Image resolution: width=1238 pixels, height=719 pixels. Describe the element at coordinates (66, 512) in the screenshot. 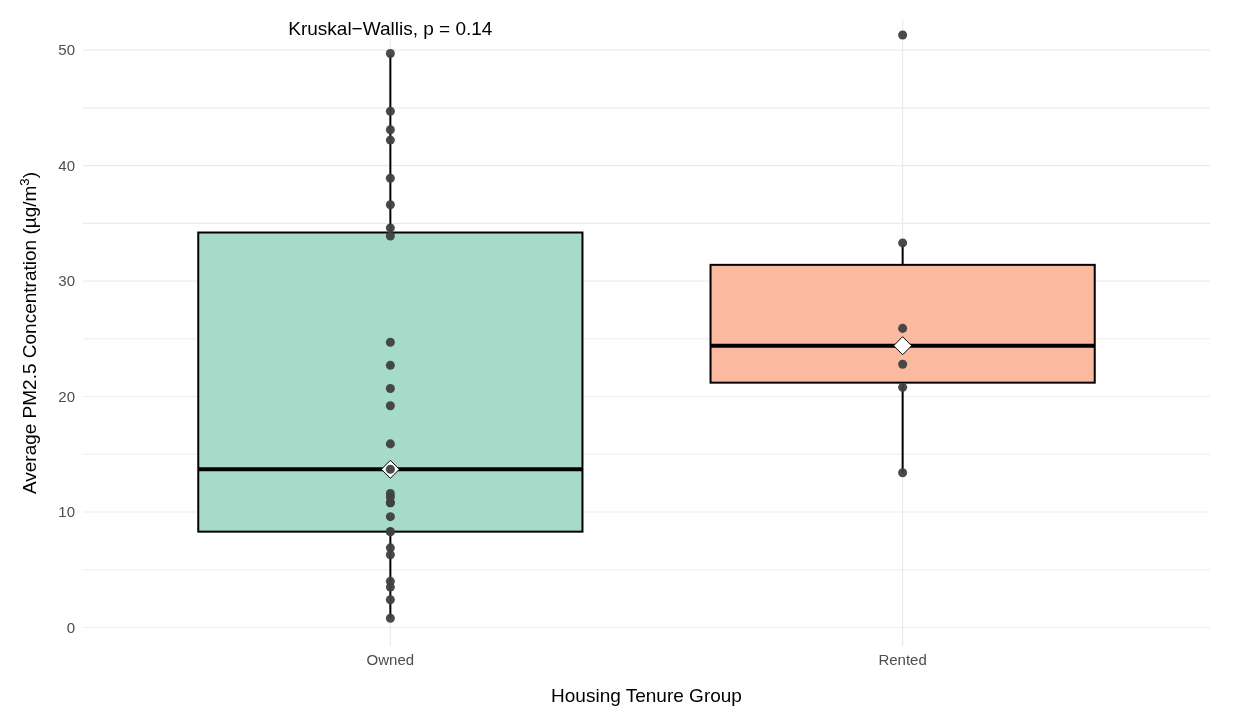

I see `y-tick-label: 10` at that location.